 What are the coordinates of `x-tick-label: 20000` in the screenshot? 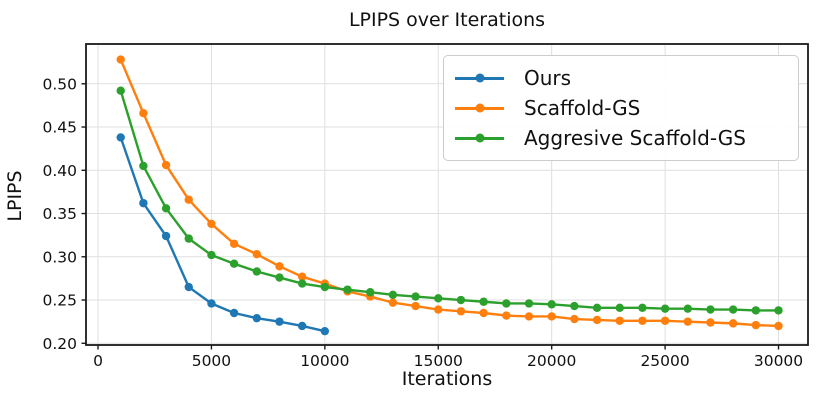 It's located at (551, 361).